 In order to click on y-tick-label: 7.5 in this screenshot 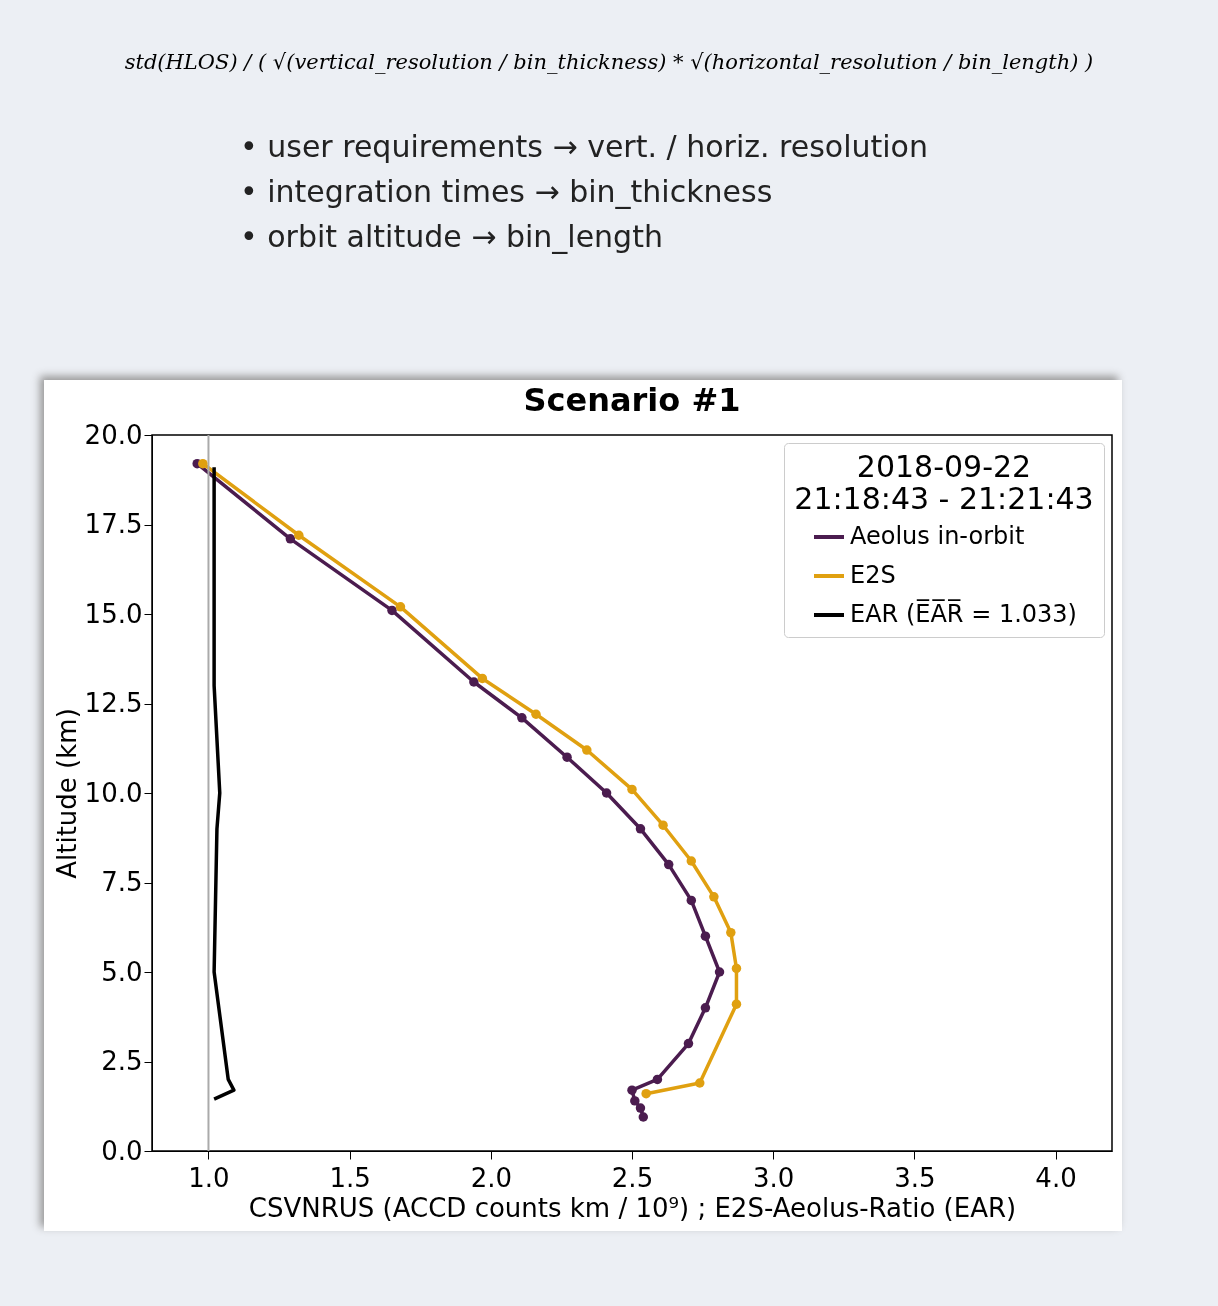, I will do `click(122, 882)`.